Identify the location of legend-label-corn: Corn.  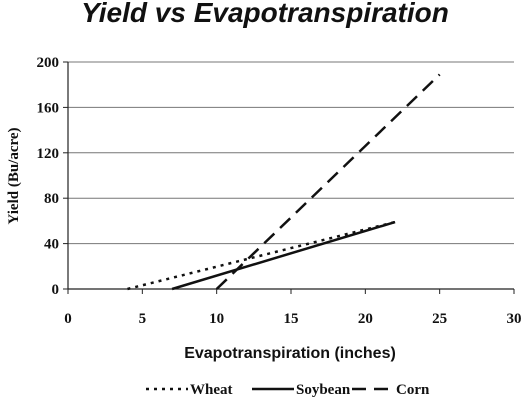
(413, 390).